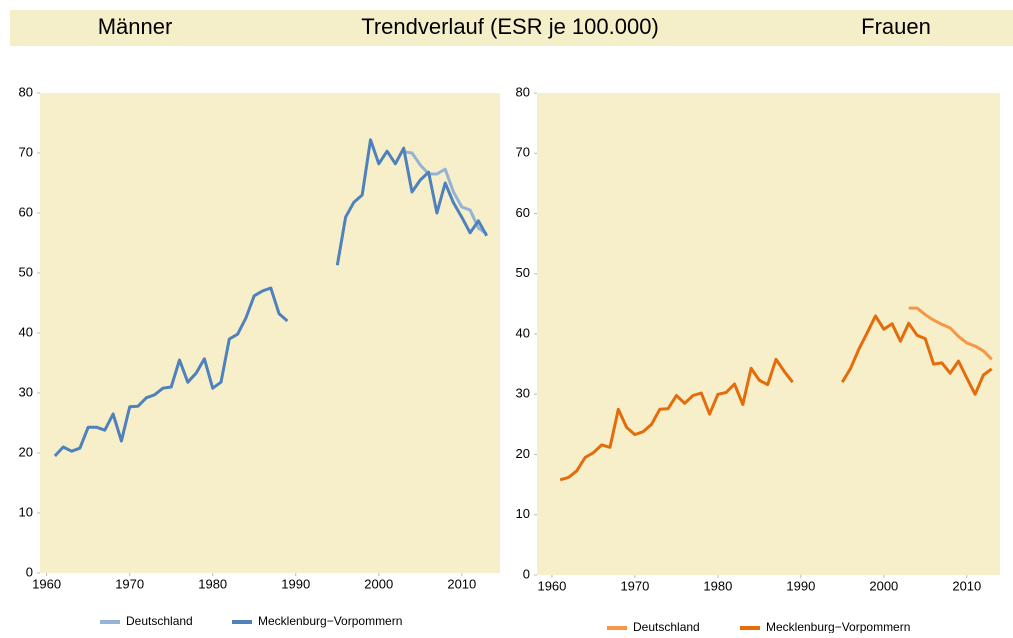 The image size is (1013, 638). Describe the element at coordinates (135, 26) in the screenshot. I see `header-left: Männer` at that location.